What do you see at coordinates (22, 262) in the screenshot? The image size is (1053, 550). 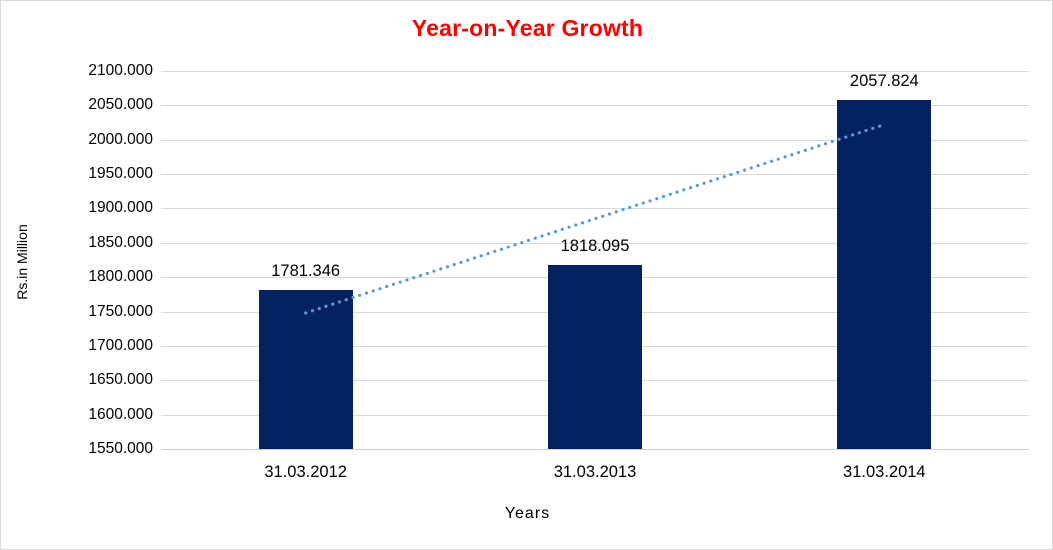 I see `y-axis-title: Rs.in Million` at bounding box center [22, 262].